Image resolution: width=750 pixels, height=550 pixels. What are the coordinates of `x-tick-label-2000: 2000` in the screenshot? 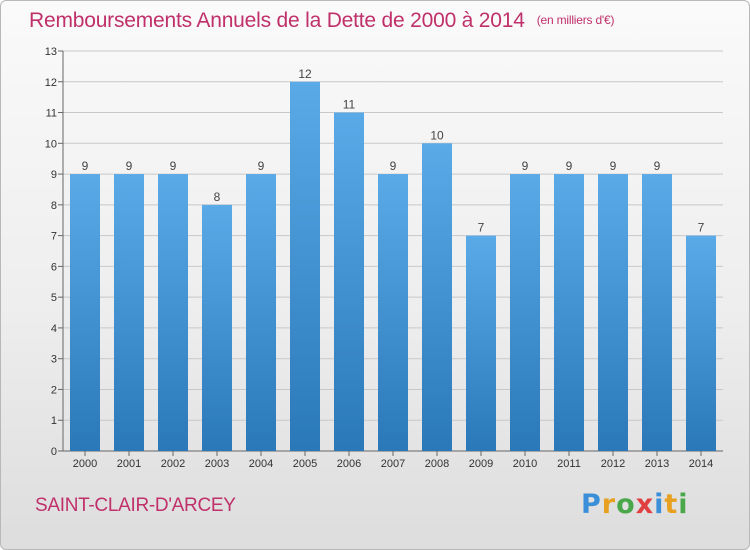 It's located at (85, 464).